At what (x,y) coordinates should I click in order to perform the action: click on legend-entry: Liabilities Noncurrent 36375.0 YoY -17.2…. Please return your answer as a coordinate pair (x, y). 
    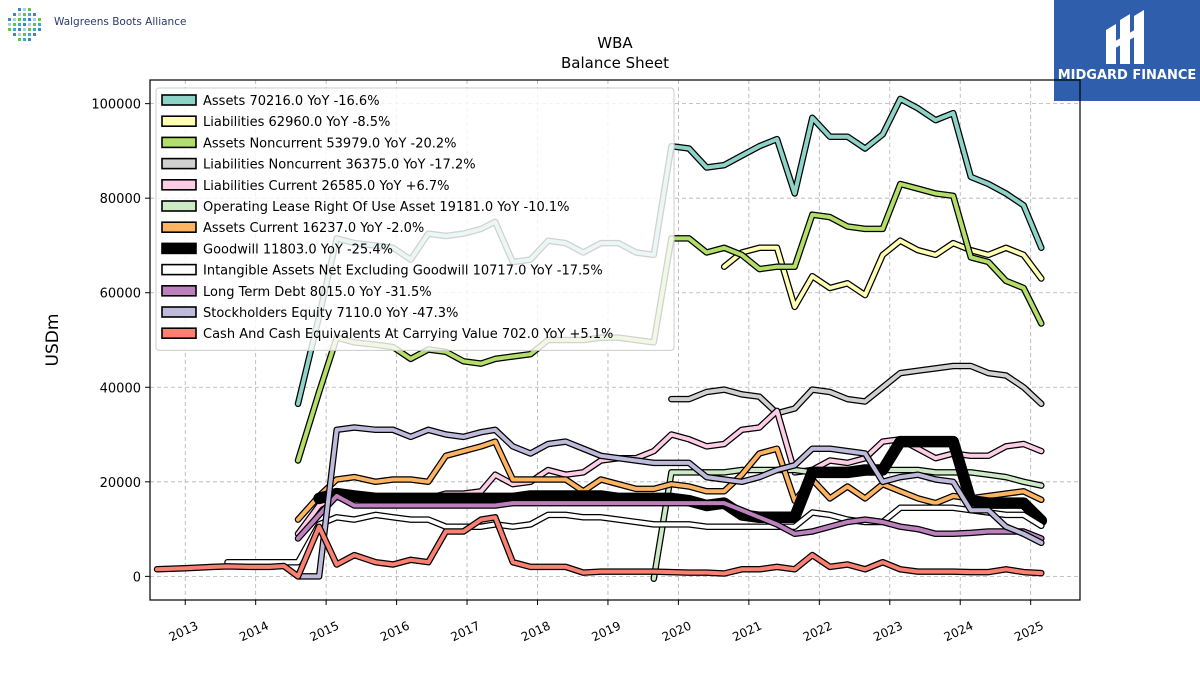
    Looking at the image, I should click on (339, 165).